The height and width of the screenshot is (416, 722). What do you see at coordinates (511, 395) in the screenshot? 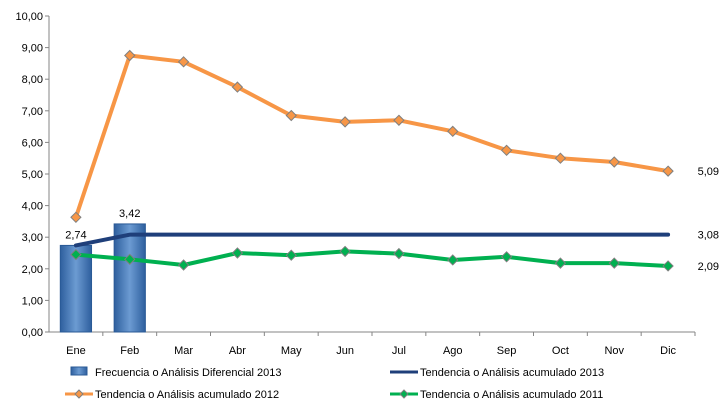
I see `legend-label: Tendencia o Análisis acumulado 2011` at bounding box center [511, 395].